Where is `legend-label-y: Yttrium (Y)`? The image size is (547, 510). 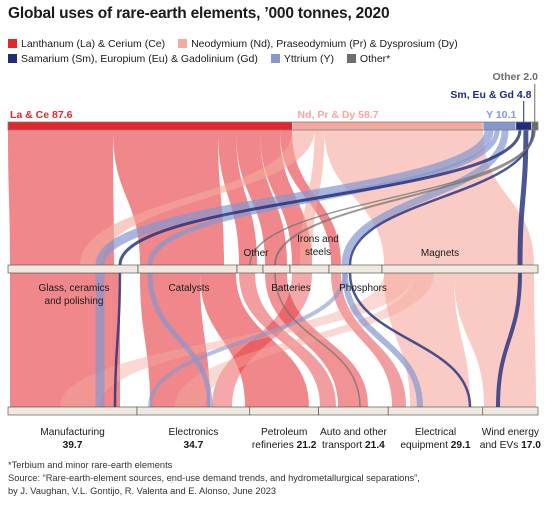 legend-label-y: Yttrium (Y) is located at coordinates (308, 59).